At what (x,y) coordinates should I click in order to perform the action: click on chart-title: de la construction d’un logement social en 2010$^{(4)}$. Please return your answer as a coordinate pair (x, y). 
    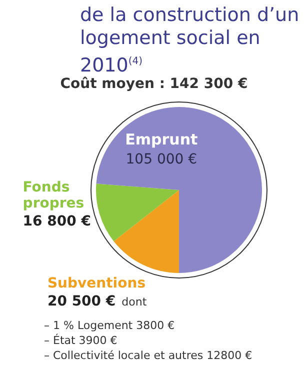
    Looking at the image, I should click on (190, 40).